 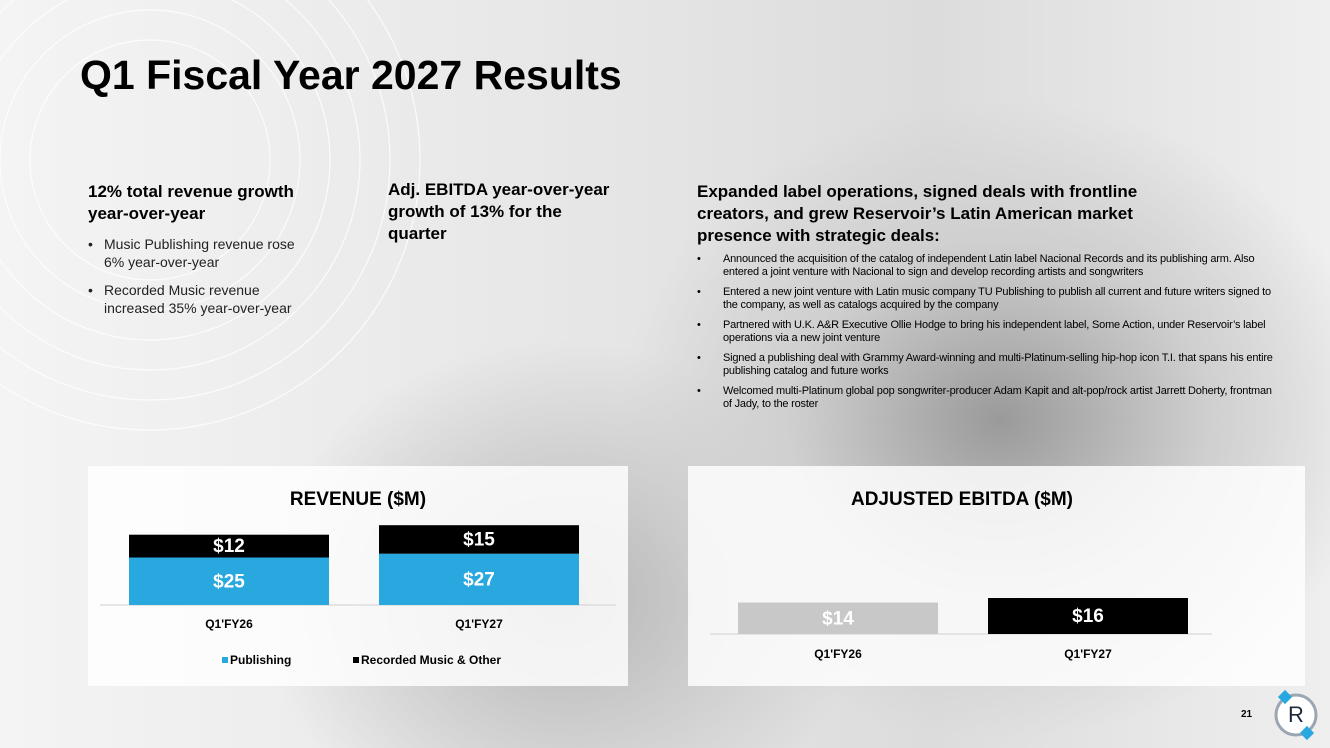 I want to click on legend-label: Recorded Music & Other, so click(x=431, y=660).